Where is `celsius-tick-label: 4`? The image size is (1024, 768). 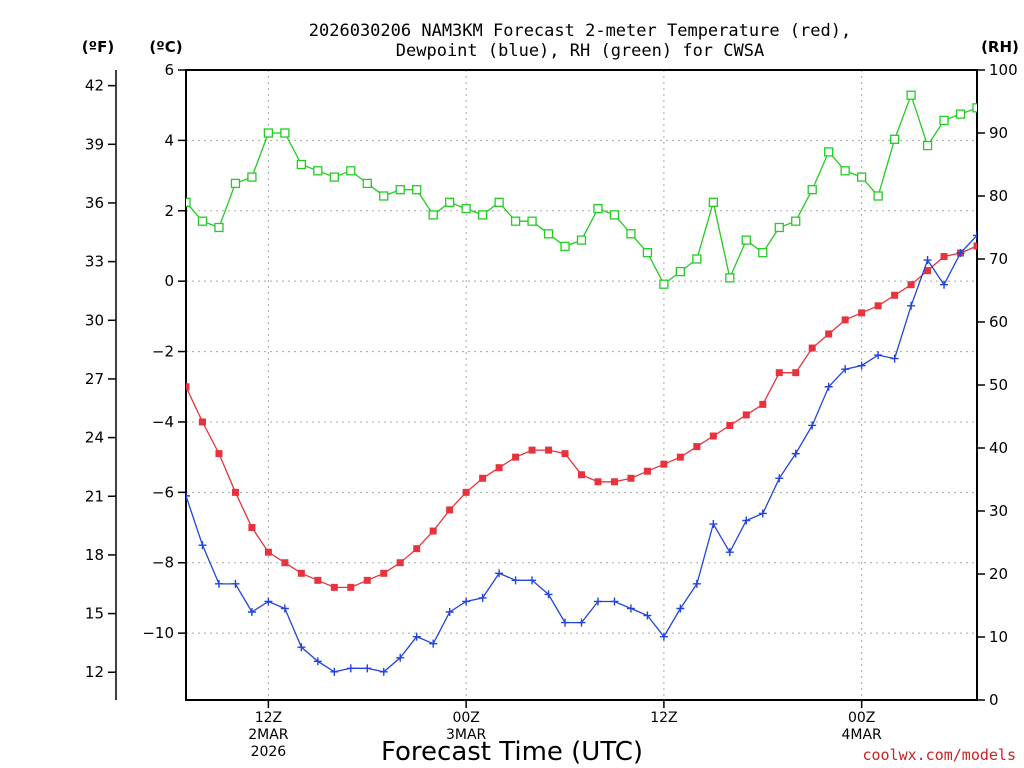
celsius-tick-label: 4 is located at coordinates (169, 140).